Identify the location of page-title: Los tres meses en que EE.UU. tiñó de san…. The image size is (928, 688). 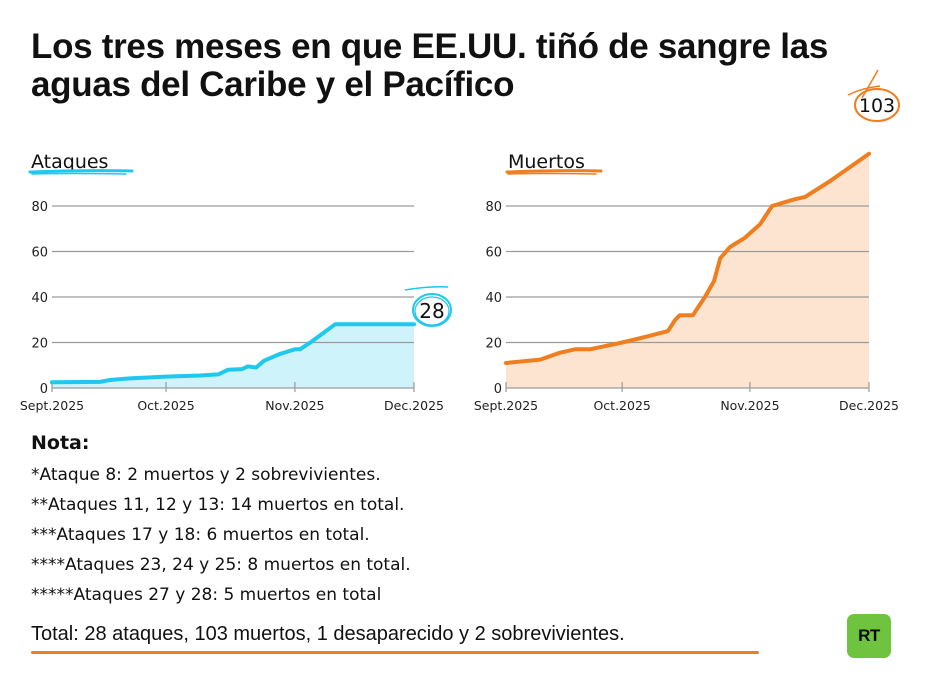
(430, 65).